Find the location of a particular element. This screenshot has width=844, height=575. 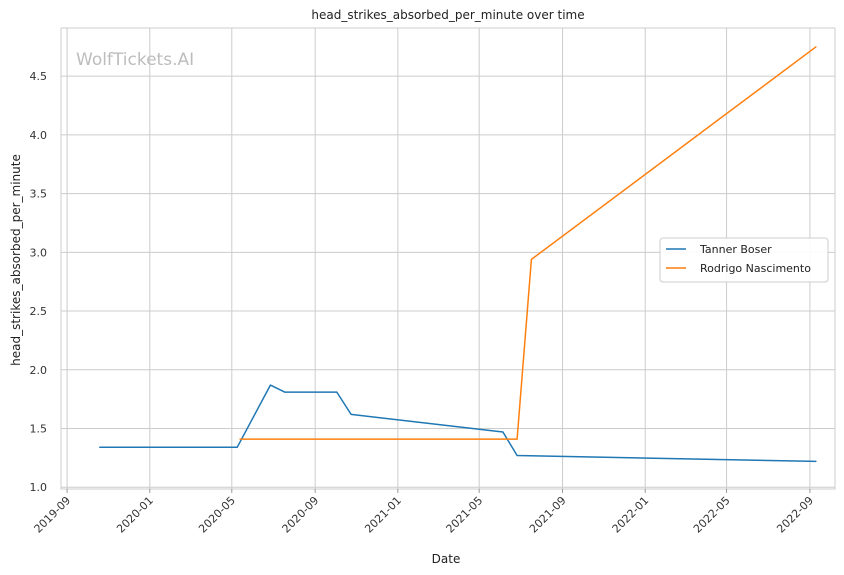

y-tick-label: 2.5 is located at coordinates (39, 311).